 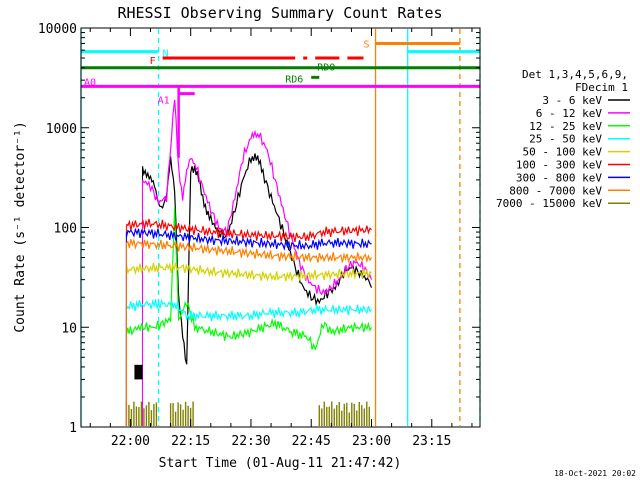 What do you see at coordinates (138, 372) in the screenshot?
I see `series-3-6-kev-start` at bounding box center [138, 372].